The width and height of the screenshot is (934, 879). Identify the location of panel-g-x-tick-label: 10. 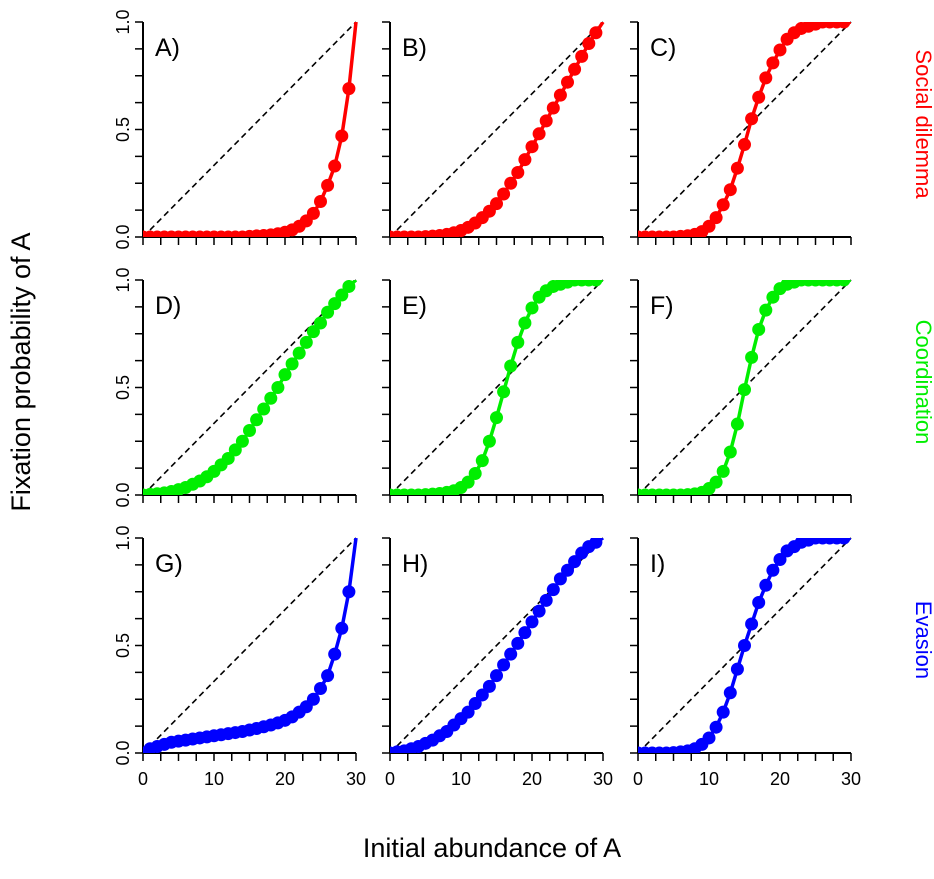
(214, 779).